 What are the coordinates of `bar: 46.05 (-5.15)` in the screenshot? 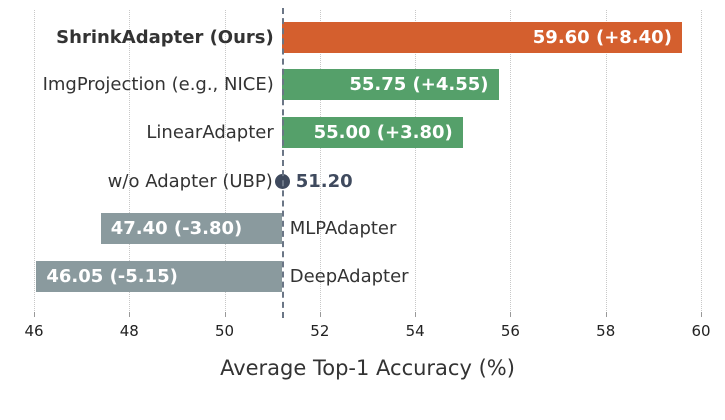 It's located at (159, 276).